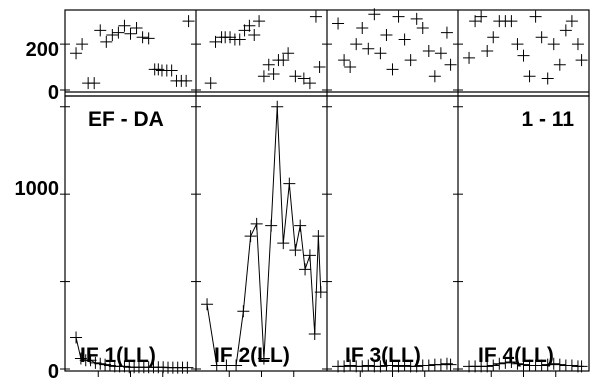 Image resolution: width=591 pixels, height=379 pixels. I want to click on corner-label-right: 1 - 11, so click(547, 119).